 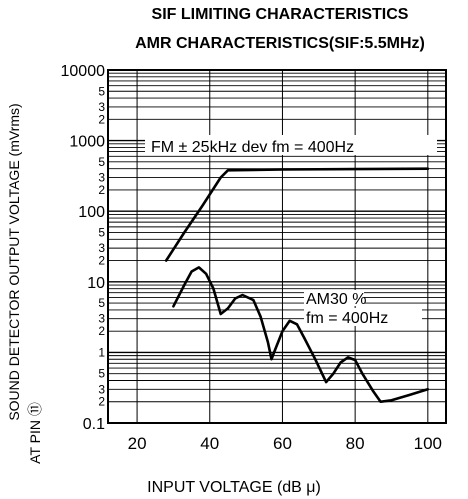 I want to click on am-annotation-2: fm = 400Hz, so click(x=347, y=318).